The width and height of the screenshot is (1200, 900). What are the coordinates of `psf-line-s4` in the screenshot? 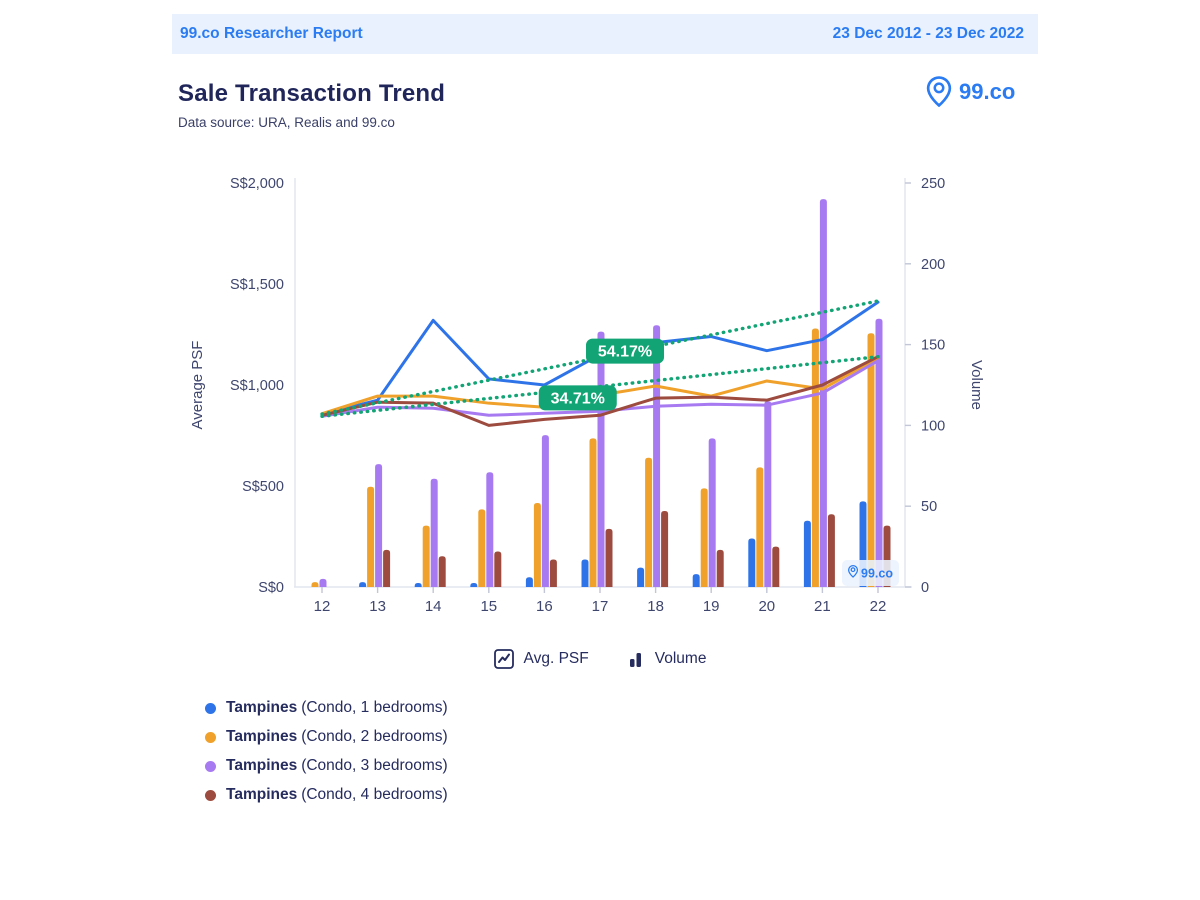 It's located at (600, 391).